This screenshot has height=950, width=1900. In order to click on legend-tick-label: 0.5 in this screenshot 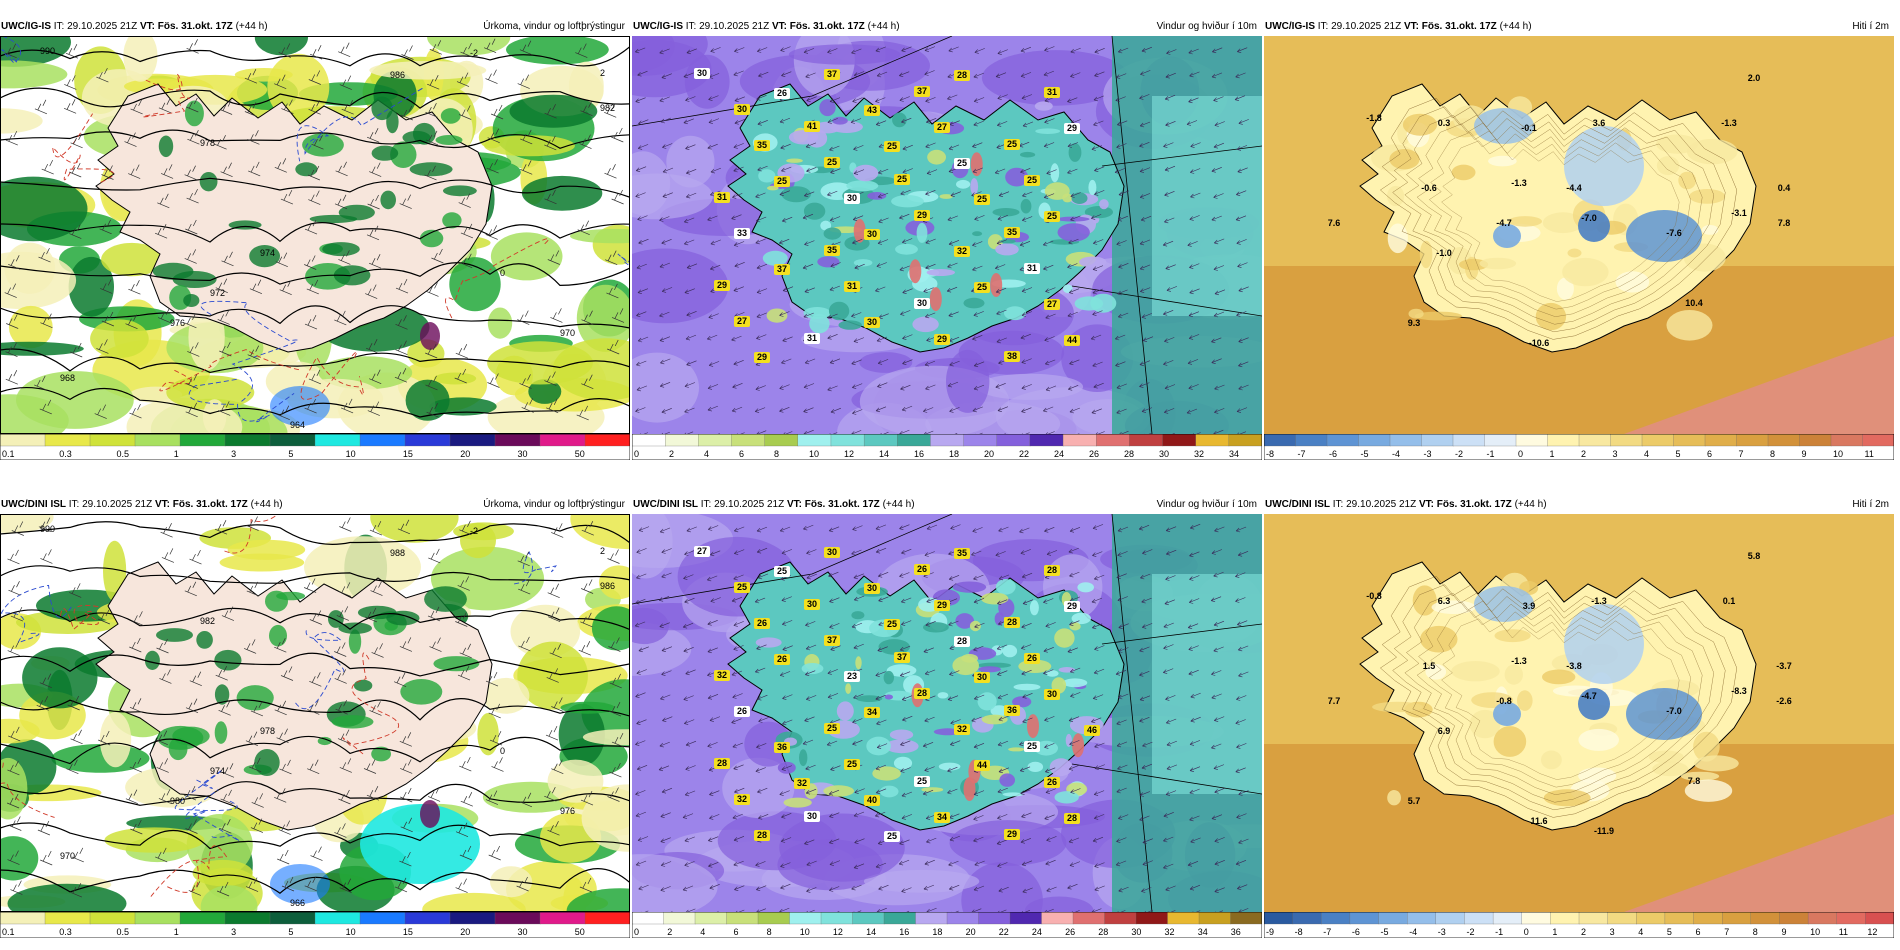, I will do `click(123, 454)`.